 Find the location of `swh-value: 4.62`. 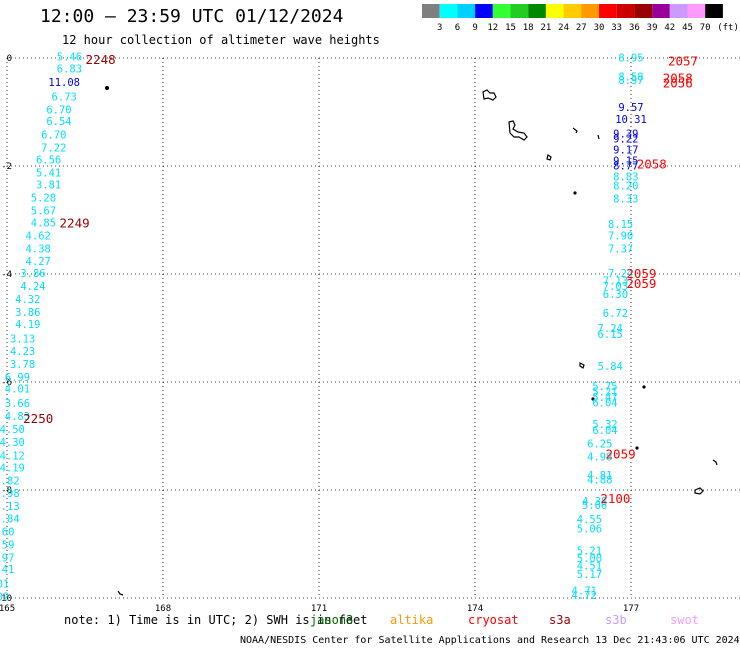

swh-value: 4.62 is located at coordinates (38, 237).